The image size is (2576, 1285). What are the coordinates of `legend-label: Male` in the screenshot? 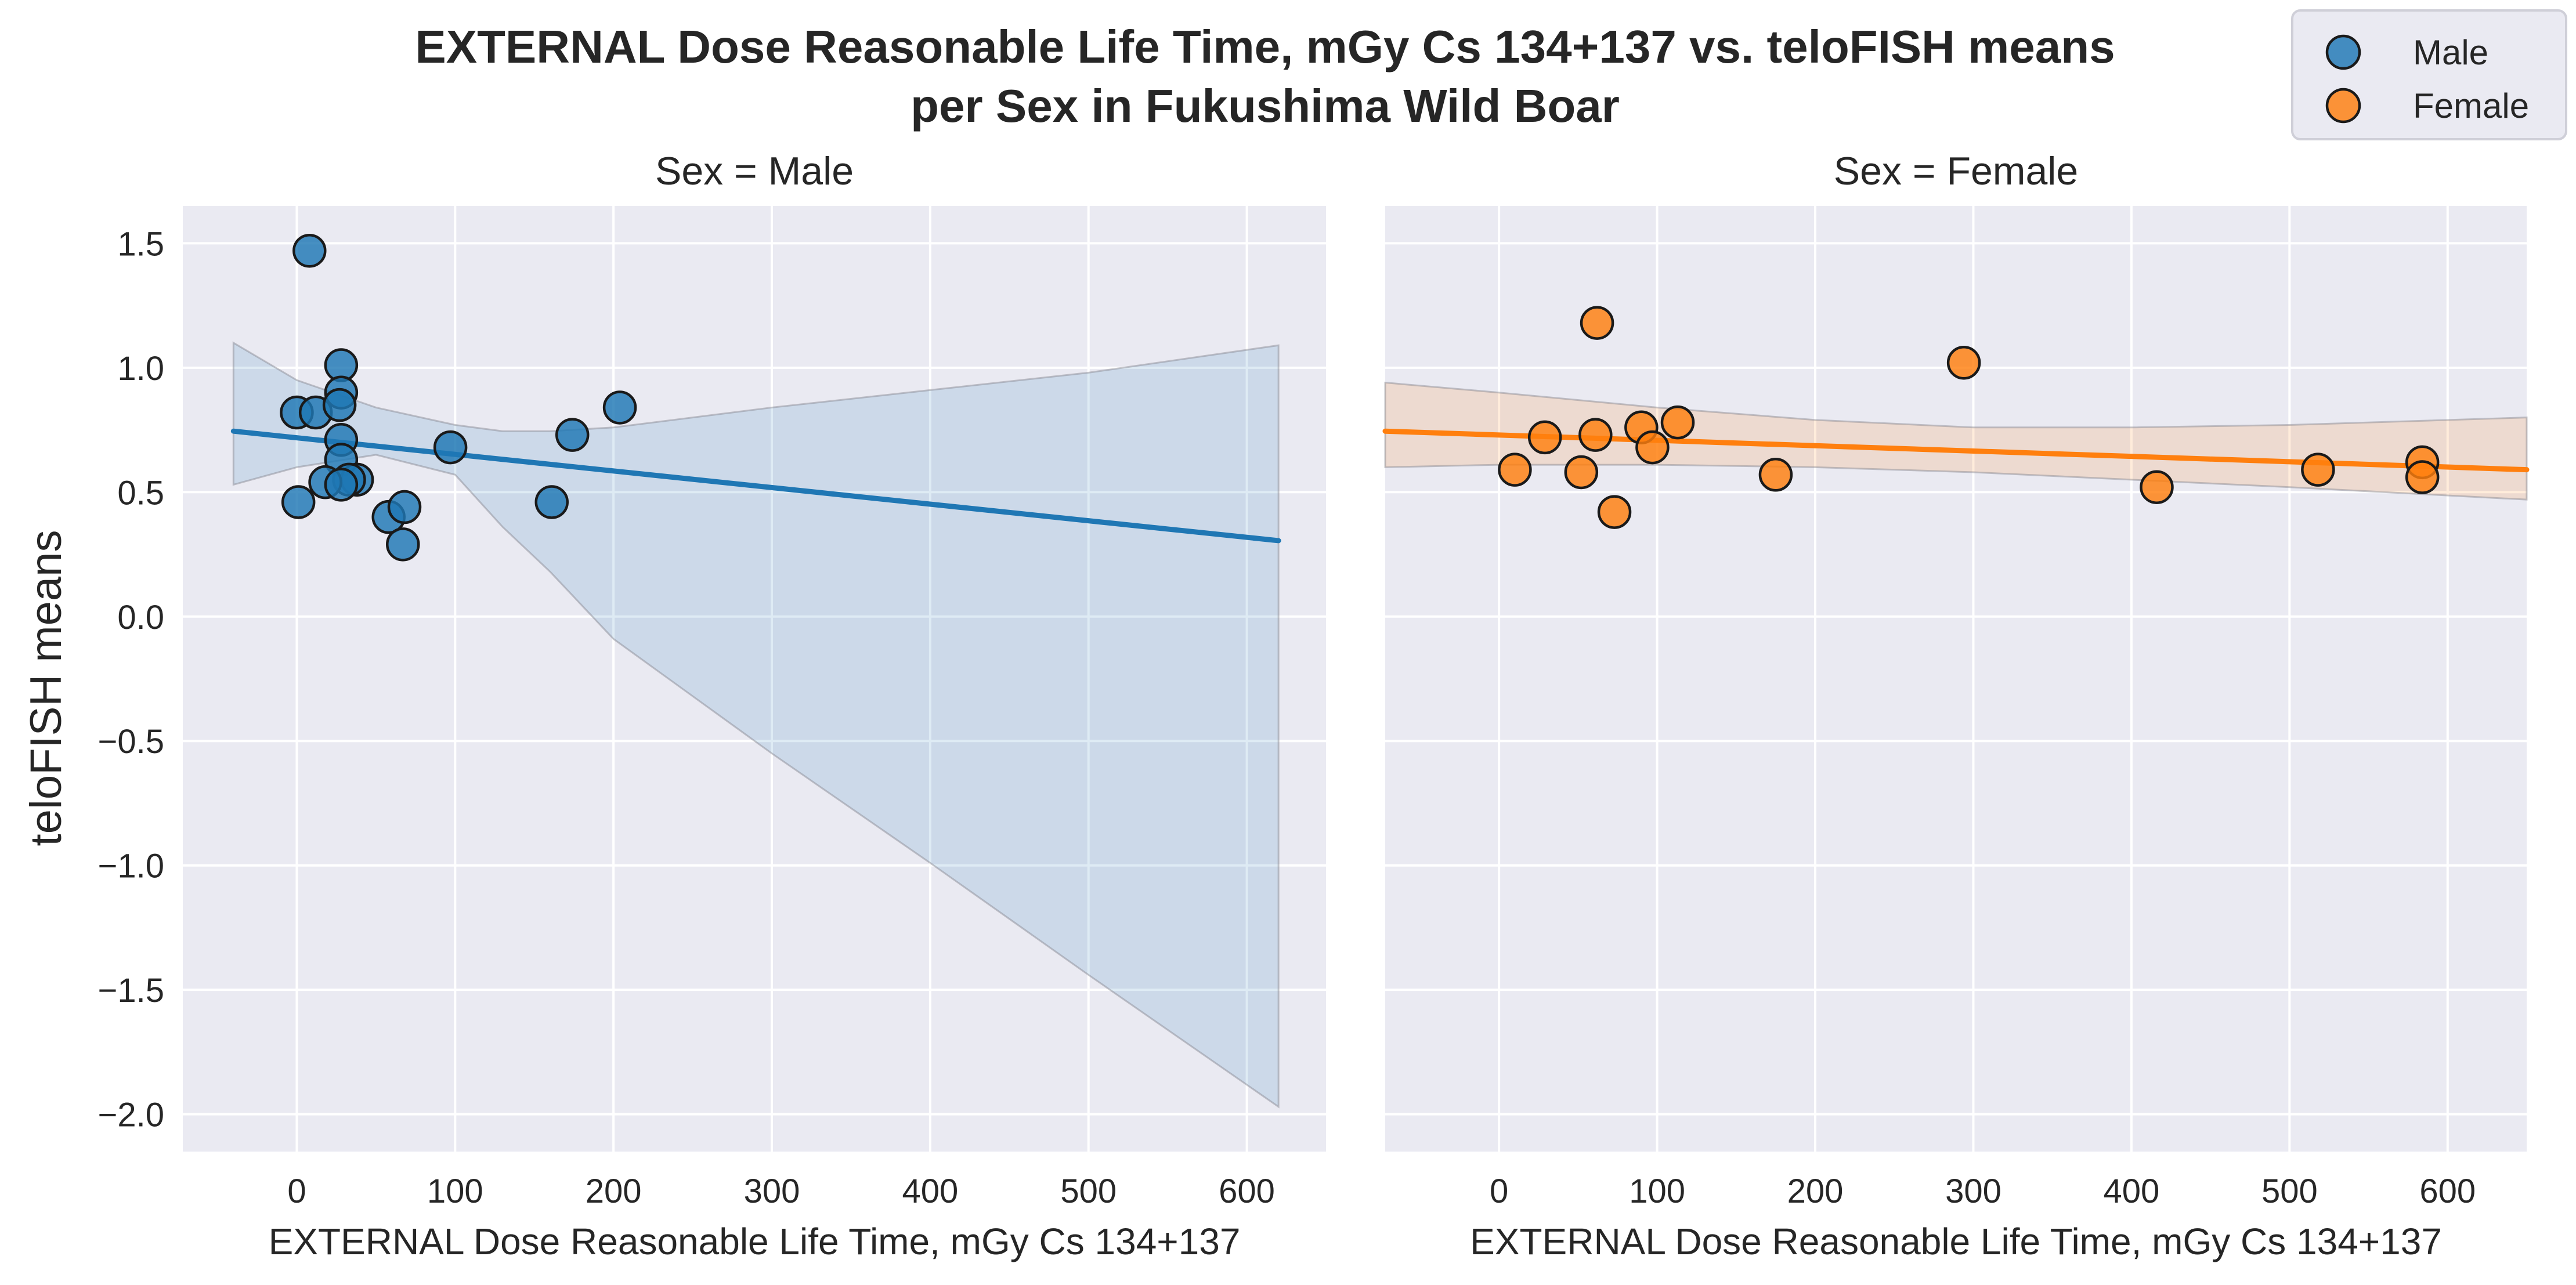 It's located at (2450, 53).